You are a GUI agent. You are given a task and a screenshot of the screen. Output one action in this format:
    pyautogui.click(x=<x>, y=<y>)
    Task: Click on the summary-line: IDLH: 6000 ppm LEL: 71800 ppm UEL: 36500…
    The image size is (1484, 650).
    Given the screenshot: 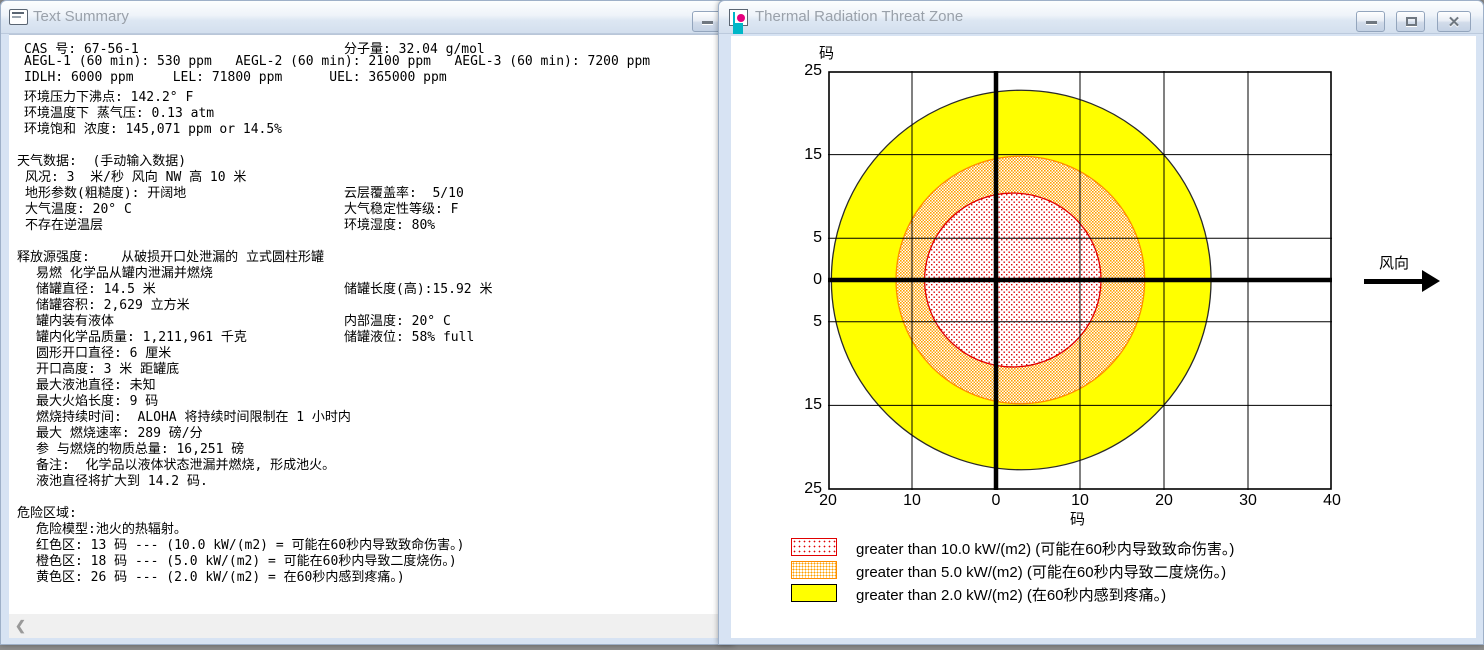 What is the action you would take?
    pyautogui.click(x=235, y=77)
    